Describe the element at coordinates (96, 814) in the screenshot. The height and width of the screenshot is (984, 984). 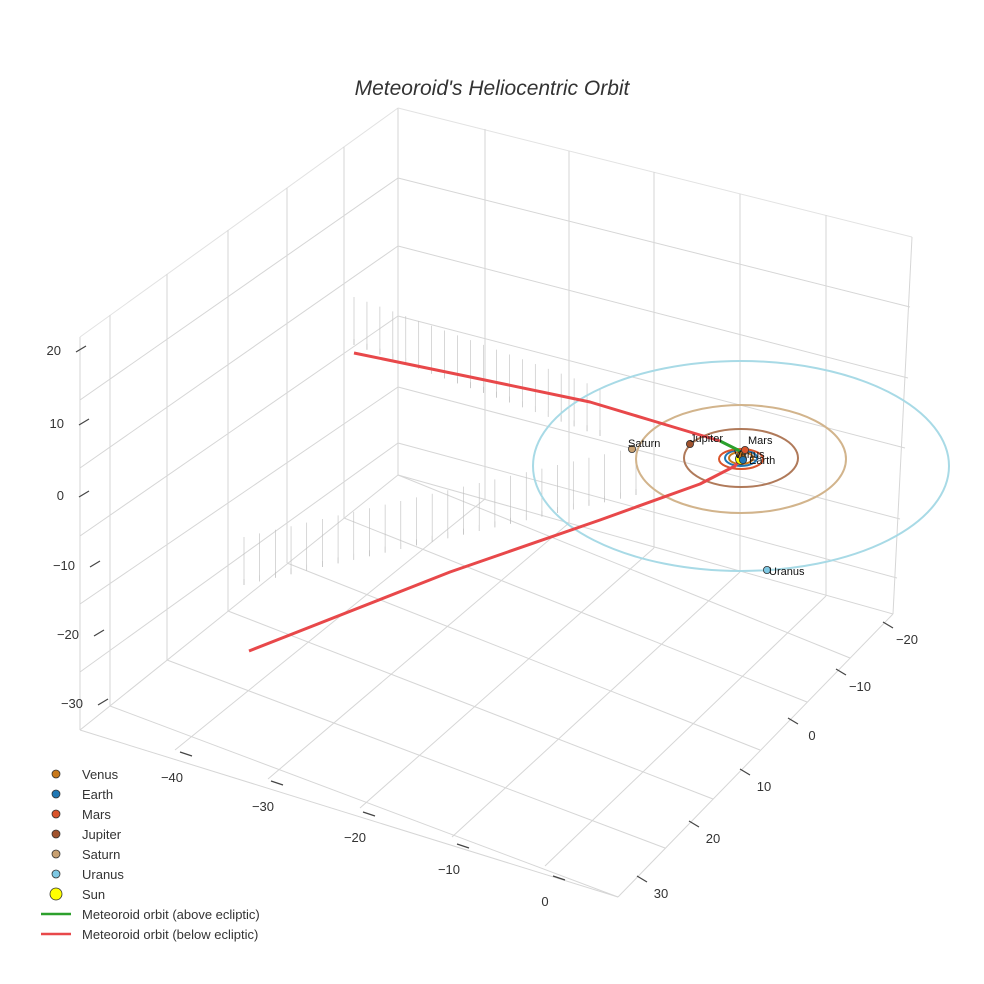
I see `legend-label: Mars` at that location.